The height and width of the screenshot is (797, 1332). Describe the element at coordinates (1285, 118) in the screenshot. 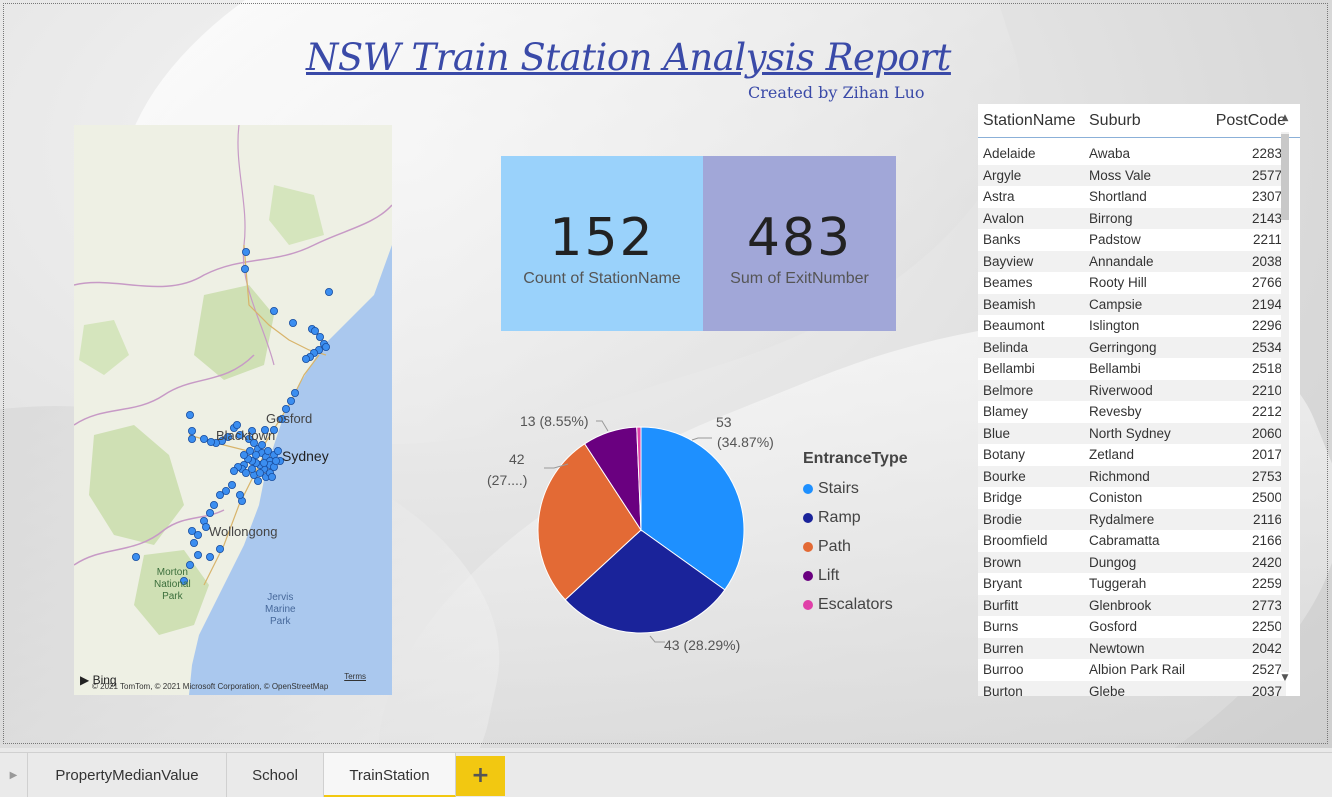

I see `scroll-up-icon: ▲` at that location.